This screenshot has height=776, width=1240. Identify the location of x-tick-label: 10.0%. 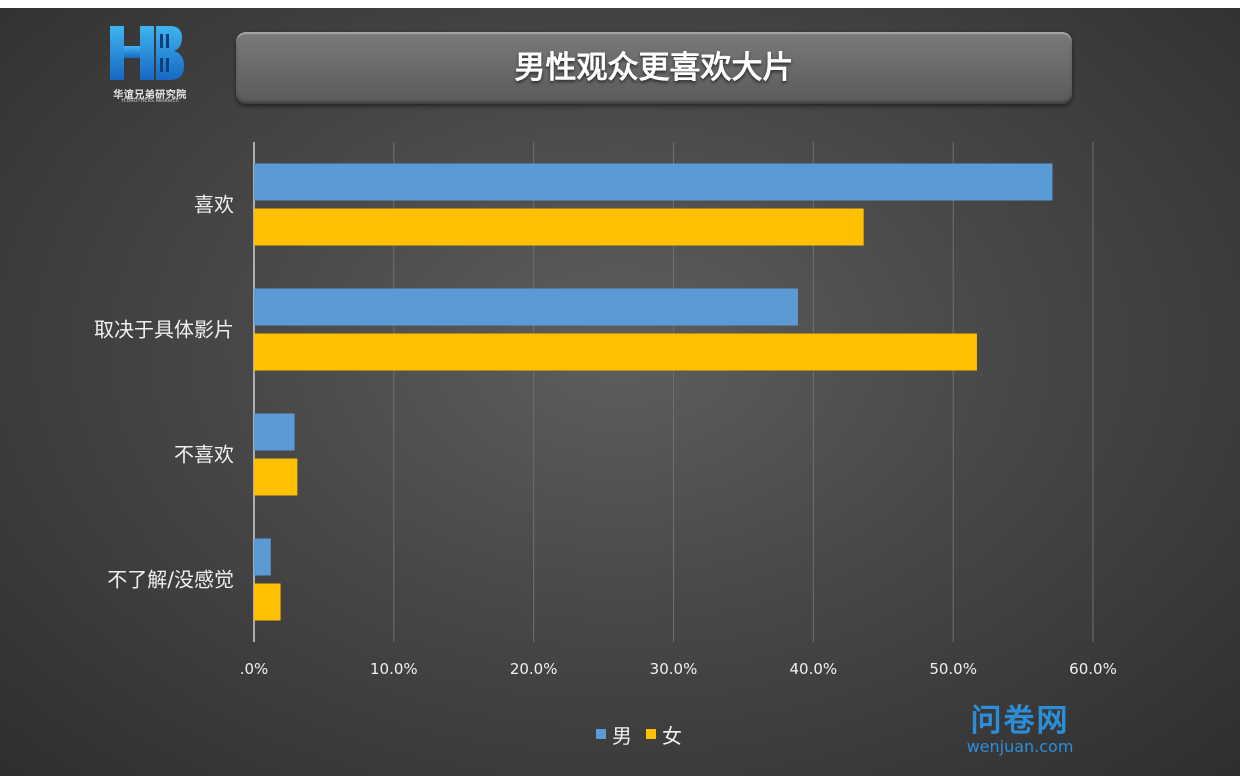
(394, 669).